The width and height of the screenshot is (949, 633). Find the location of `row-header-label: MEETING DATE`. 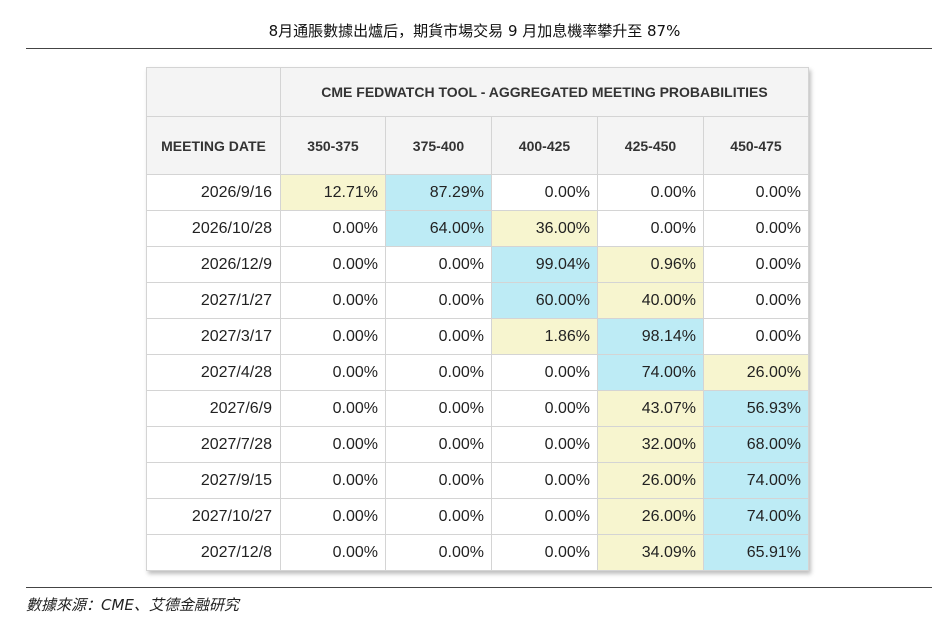

row-header-label: MEETING DATE is located at coordinates (213, 145).